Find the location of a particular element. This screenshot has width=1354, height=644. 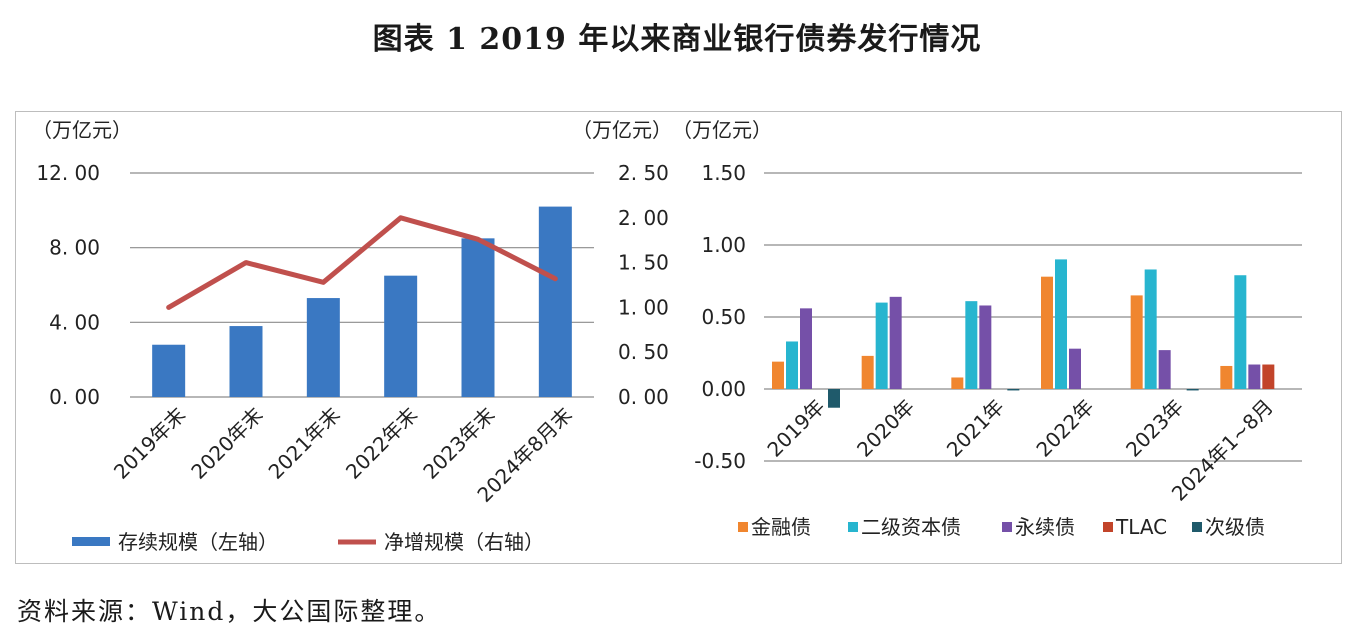

right-axis-tick-label: 2. 50 is located at coordinates (643, 173).